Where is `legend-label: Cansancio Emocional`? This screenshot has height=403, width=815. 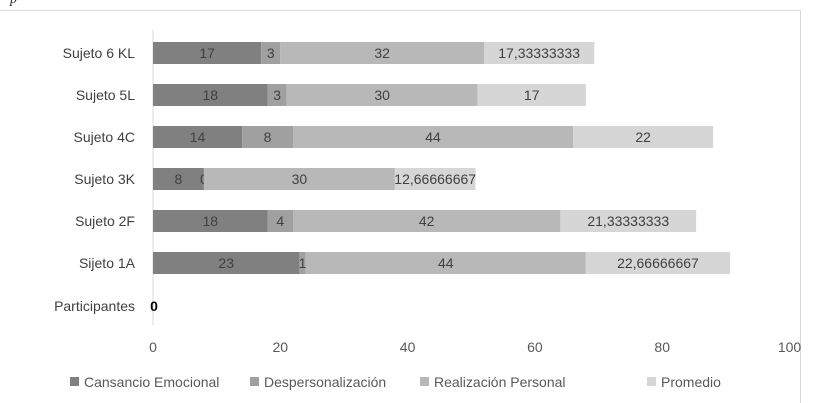 legend-label: Cansancio Emocional is located at coordinates (151, 382).